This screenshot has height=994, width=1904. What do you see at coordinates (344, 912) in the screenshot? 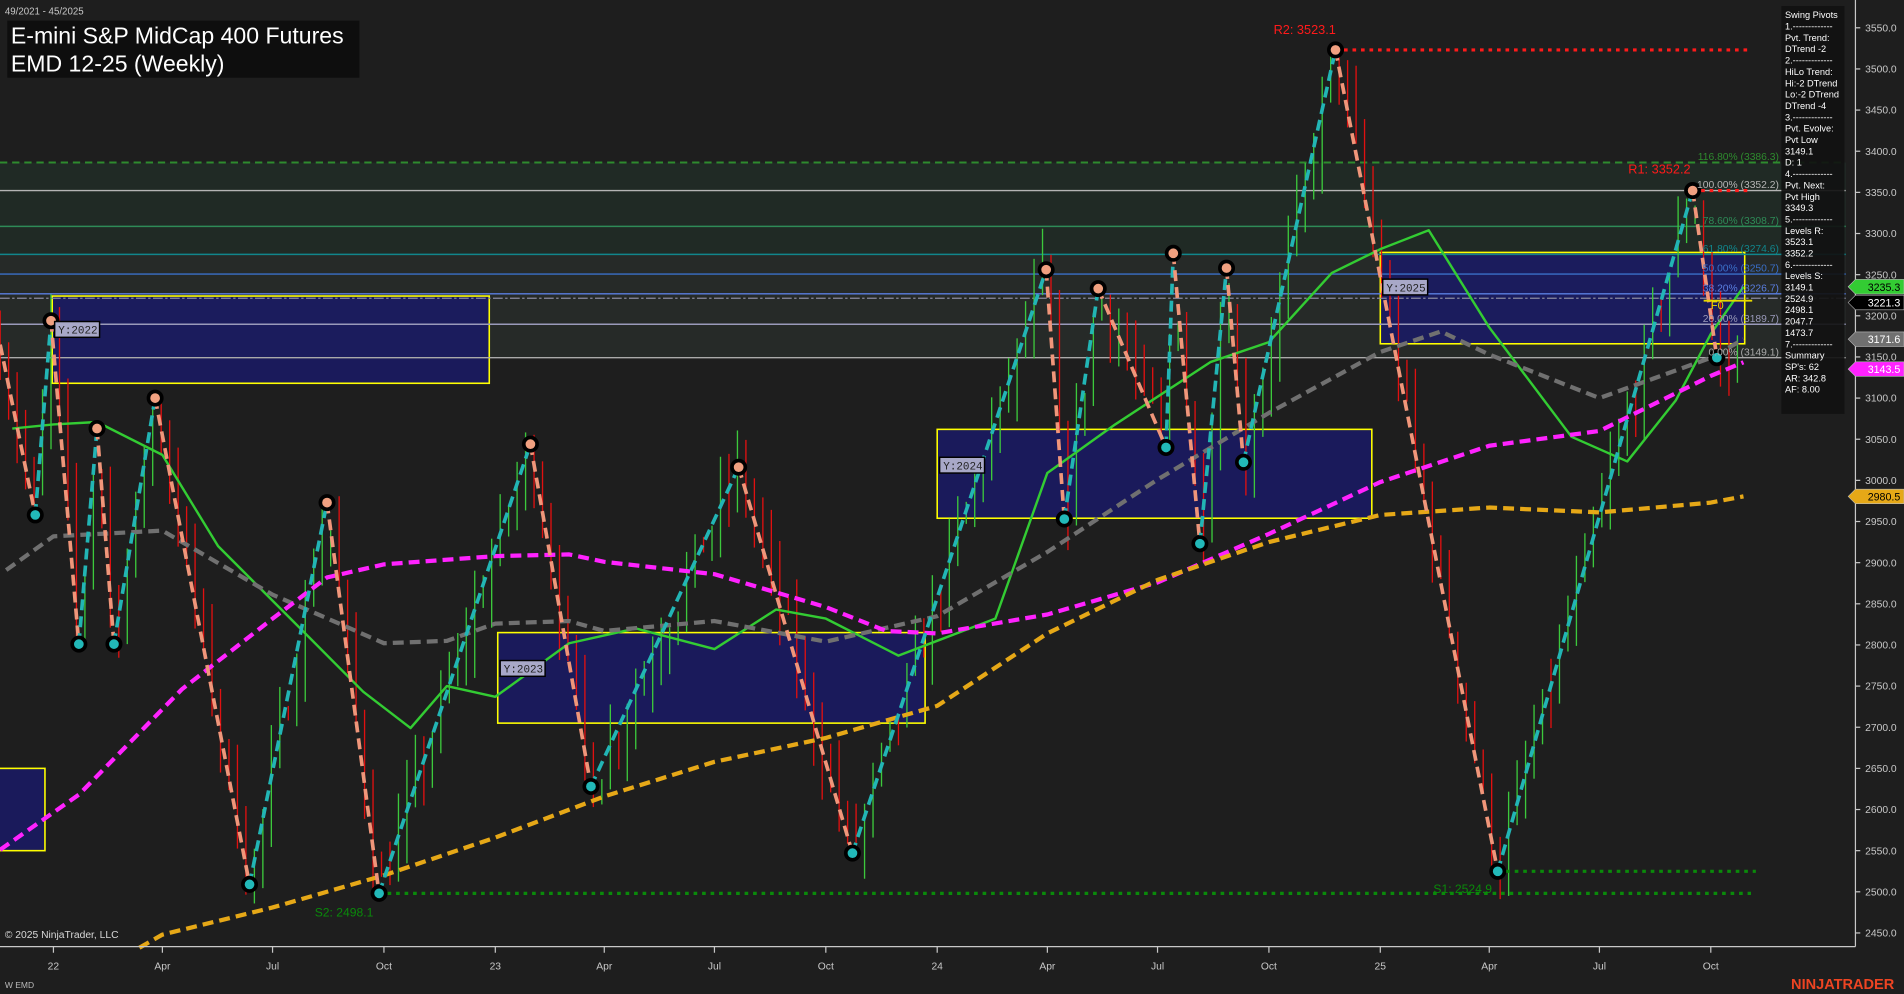
I see `level-label: S2: 2498.1` at bounding box center [344, 912].